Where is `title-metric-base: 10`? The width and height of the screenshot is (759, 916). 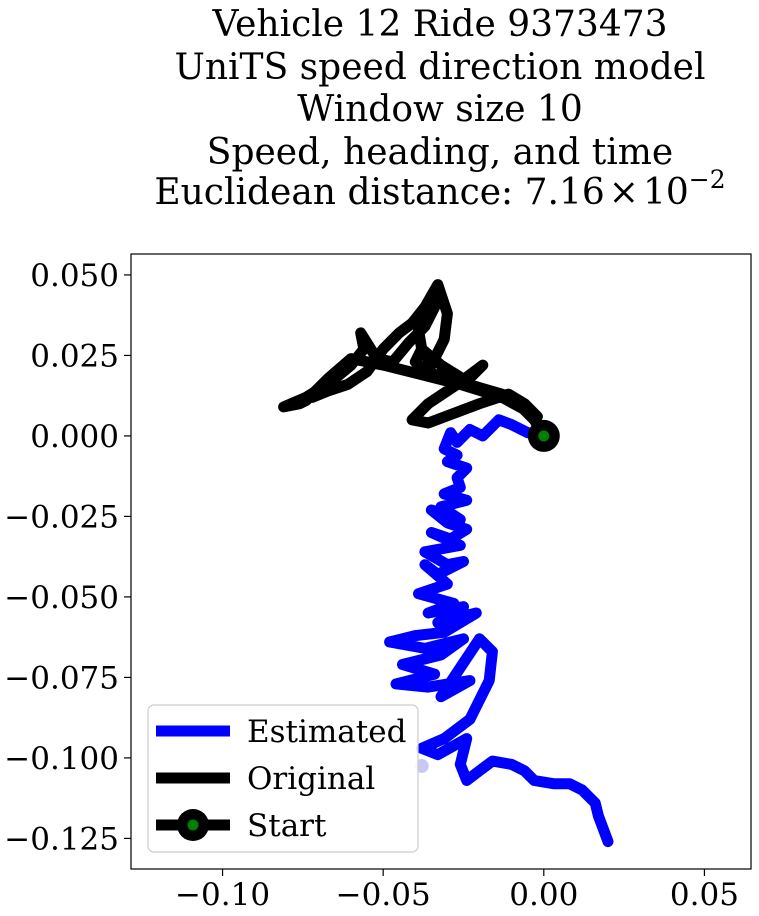
title-metric-base: 10 is located at coordinates (666, 192).